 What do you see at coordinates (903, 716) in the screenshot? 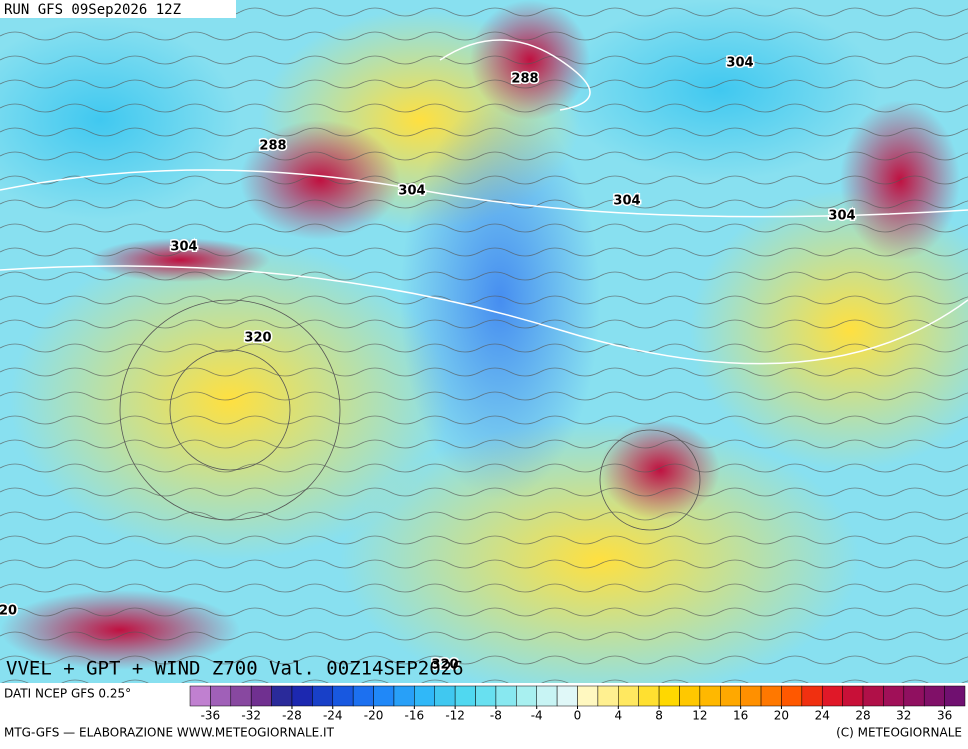
I see `colorbar-tick-label: 32` at bounding box center [903, 716].